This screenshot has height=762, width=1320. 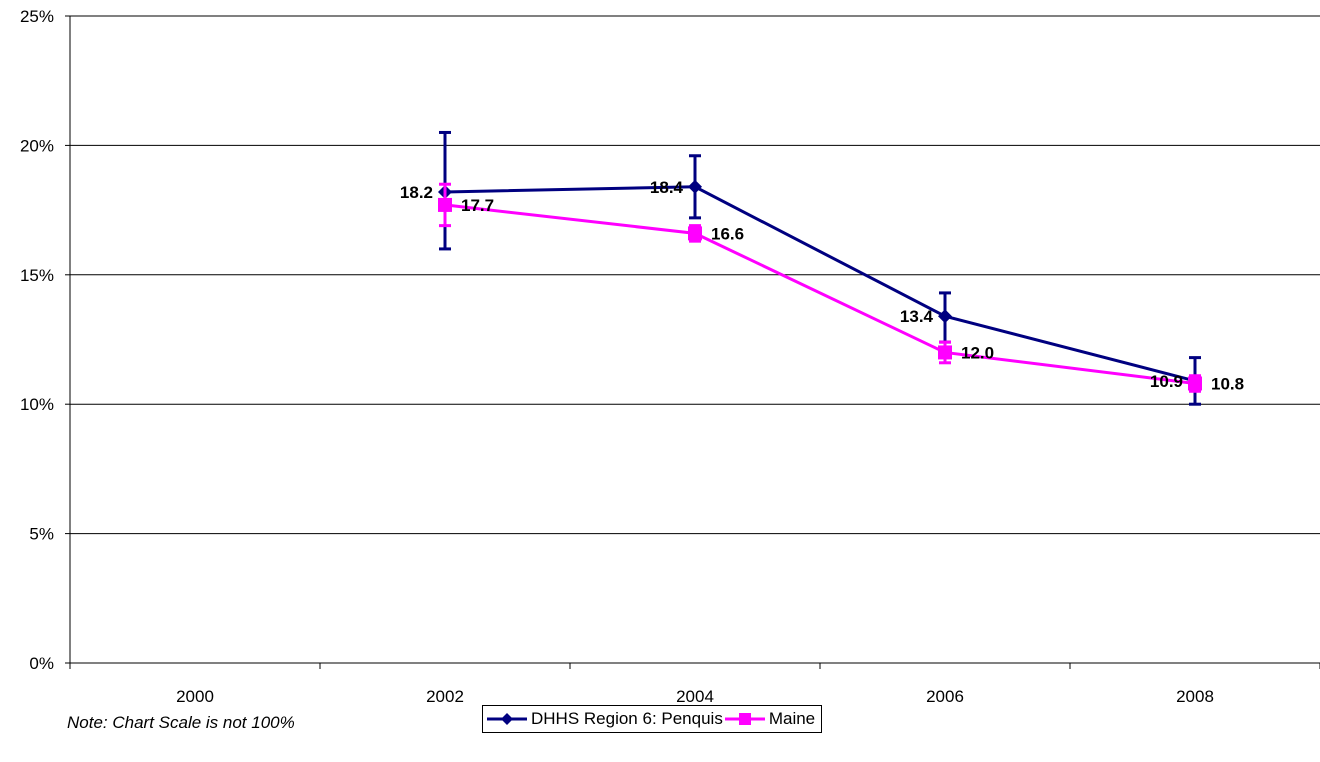 What do you see at coordinates (727, 233) in the screenshot?
I see `data-label: 16.6` at bounding box center [727, 233].